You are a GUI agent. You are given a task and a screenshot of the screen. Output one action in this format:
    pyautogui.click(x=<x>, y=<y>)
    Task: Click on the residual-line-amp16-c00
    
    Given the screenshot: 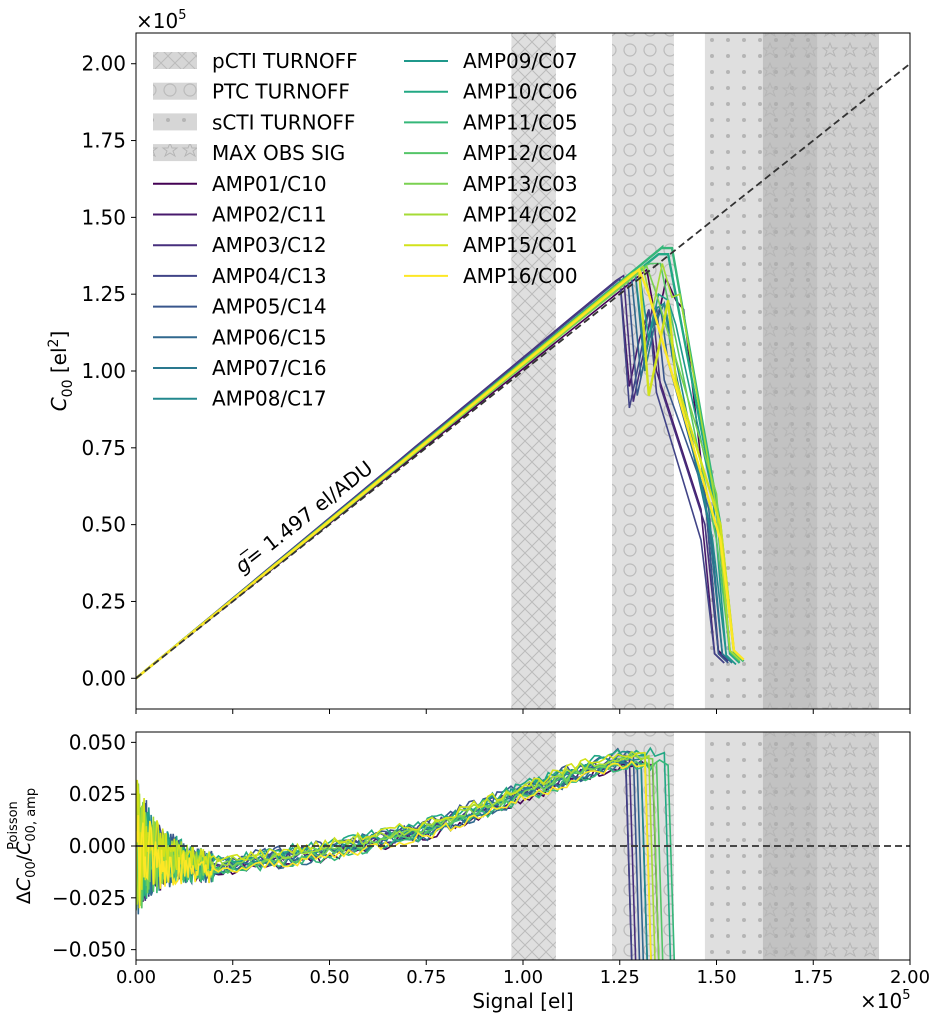 What is the action you would take?
    pyautogui.click(x=394, y=860)
    